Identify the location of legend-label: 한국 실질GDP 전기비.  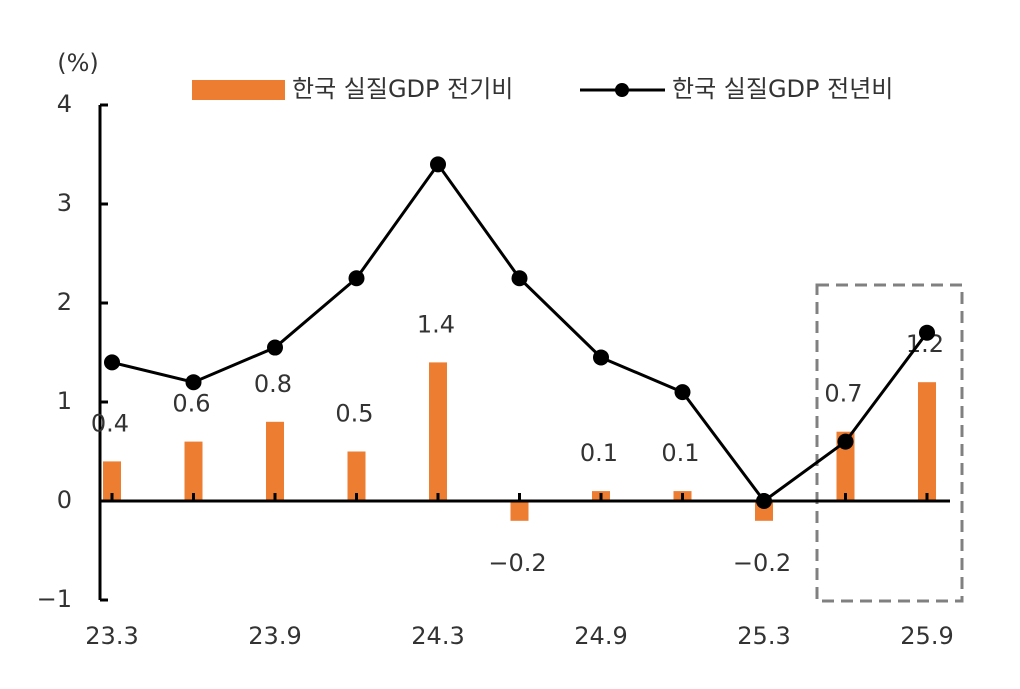
(402, 89).